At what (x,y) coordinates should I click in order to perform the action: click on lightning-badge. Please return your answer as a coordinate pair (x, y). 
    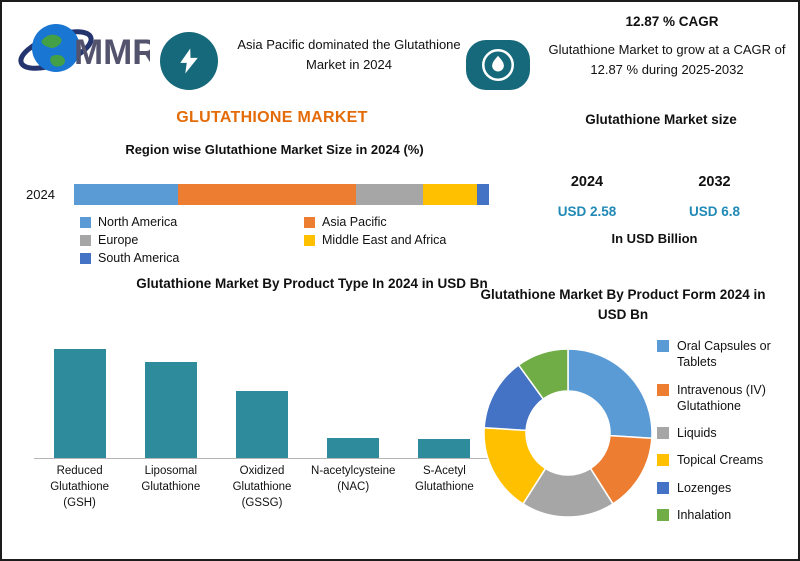
    Looking at the image, I should click on (189, 61).